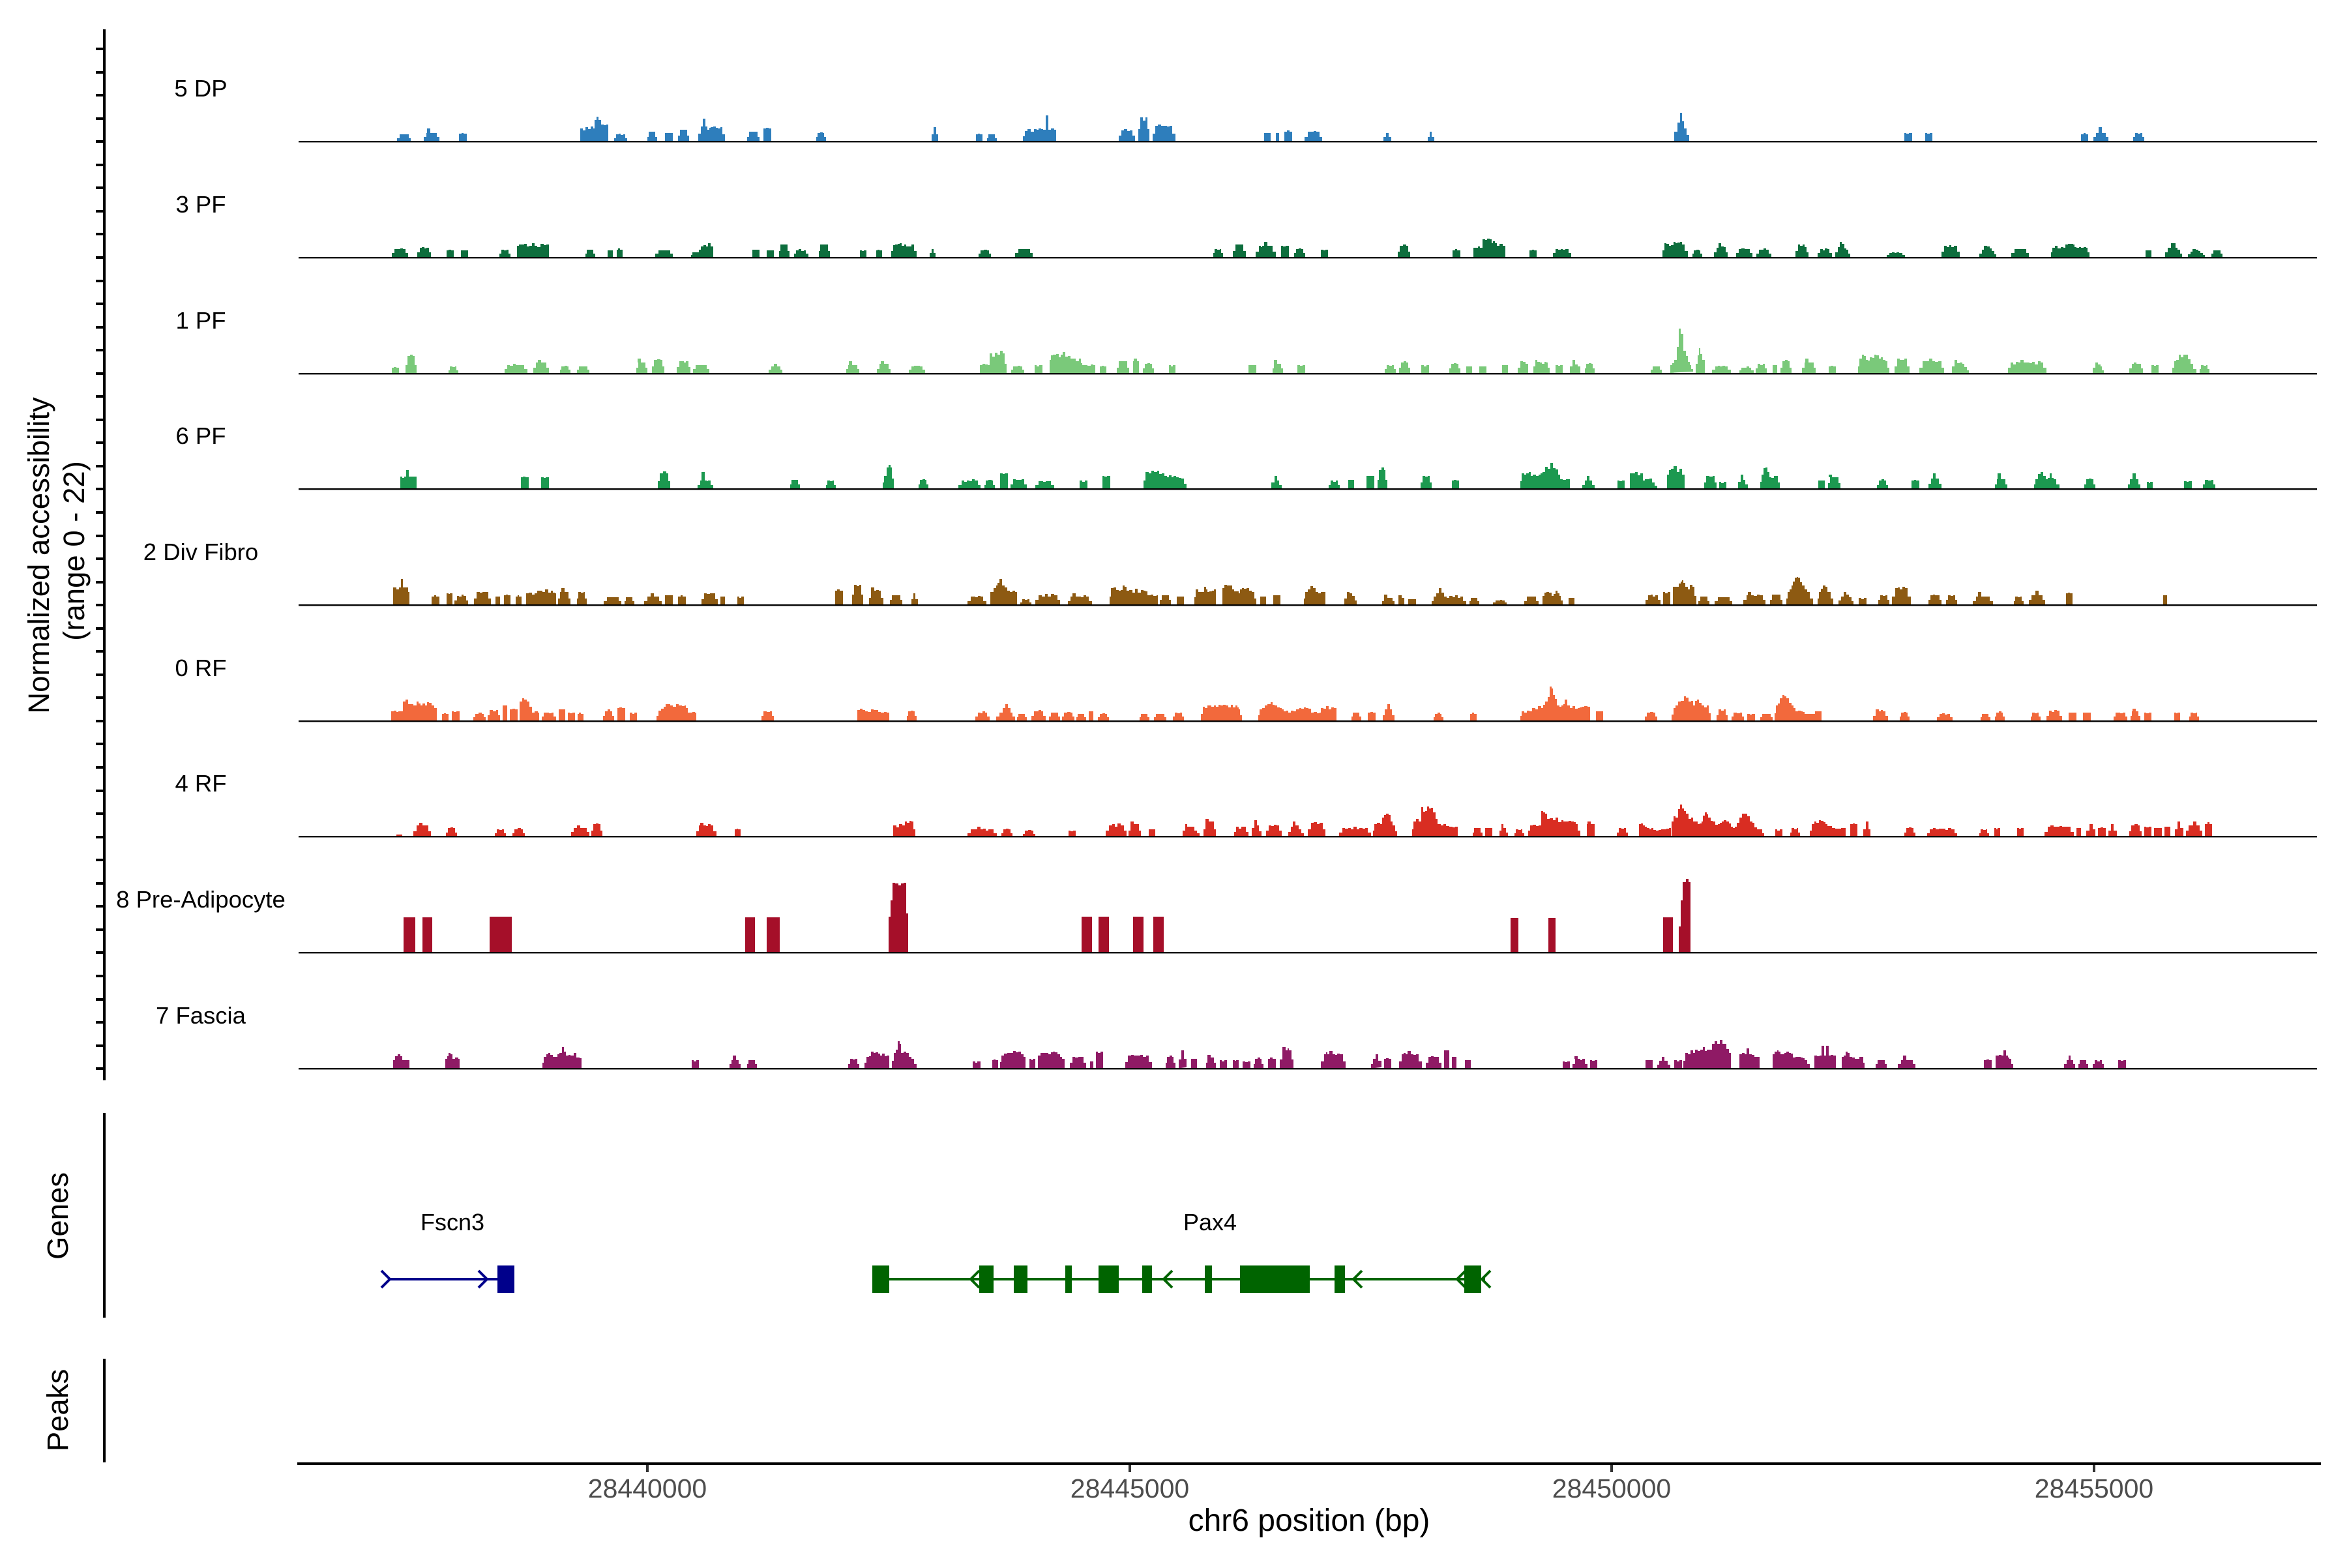  What do you see at coordinates (200, 783) in the screenshot?
I see `svg-text: 4 RF` at bounding box center [200, 783].